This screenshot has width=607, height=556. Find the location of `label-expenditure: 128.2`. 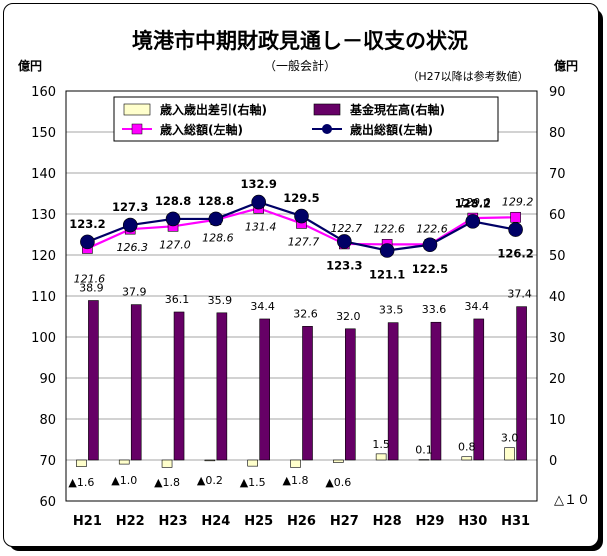

label-expenditure: 128.2 is located at coordinates (473, 203).